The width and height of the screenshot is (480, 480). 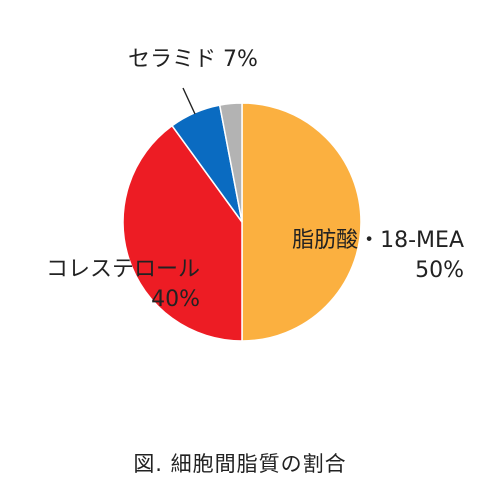 I want to click on cholesterol-value-label: 40%, so click(x=175, y=299).